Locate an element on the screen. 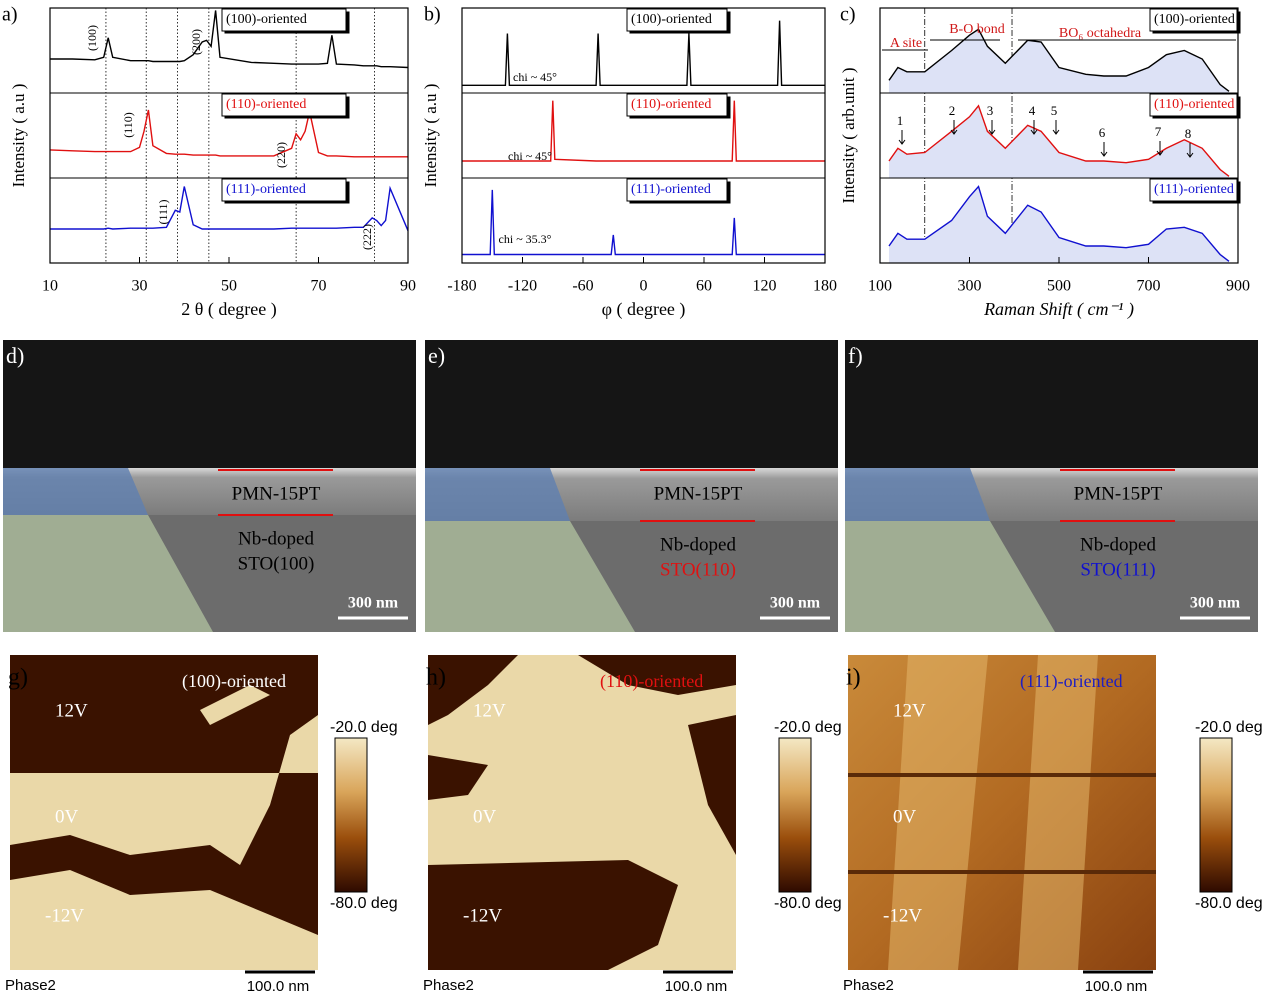  panel-label: h) is located at coordinates (436, 678).